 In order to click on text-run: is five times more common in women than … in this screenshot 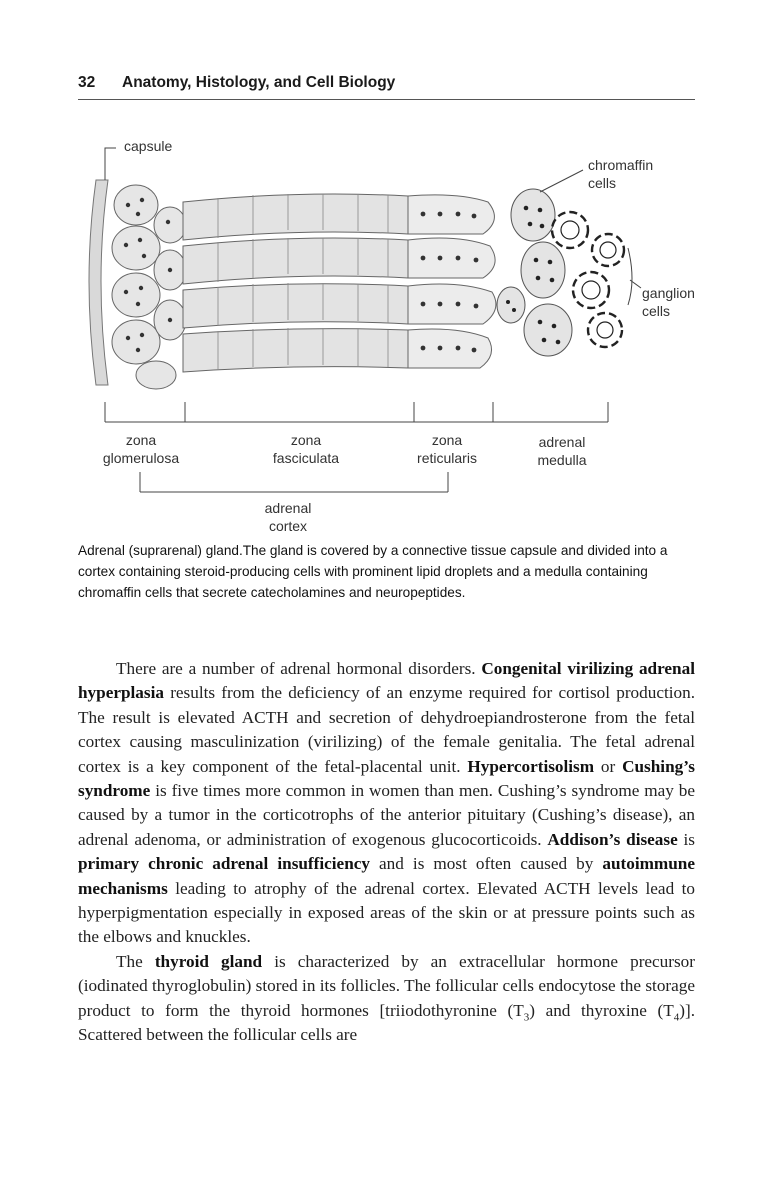, I will do `click(386, 815)`.